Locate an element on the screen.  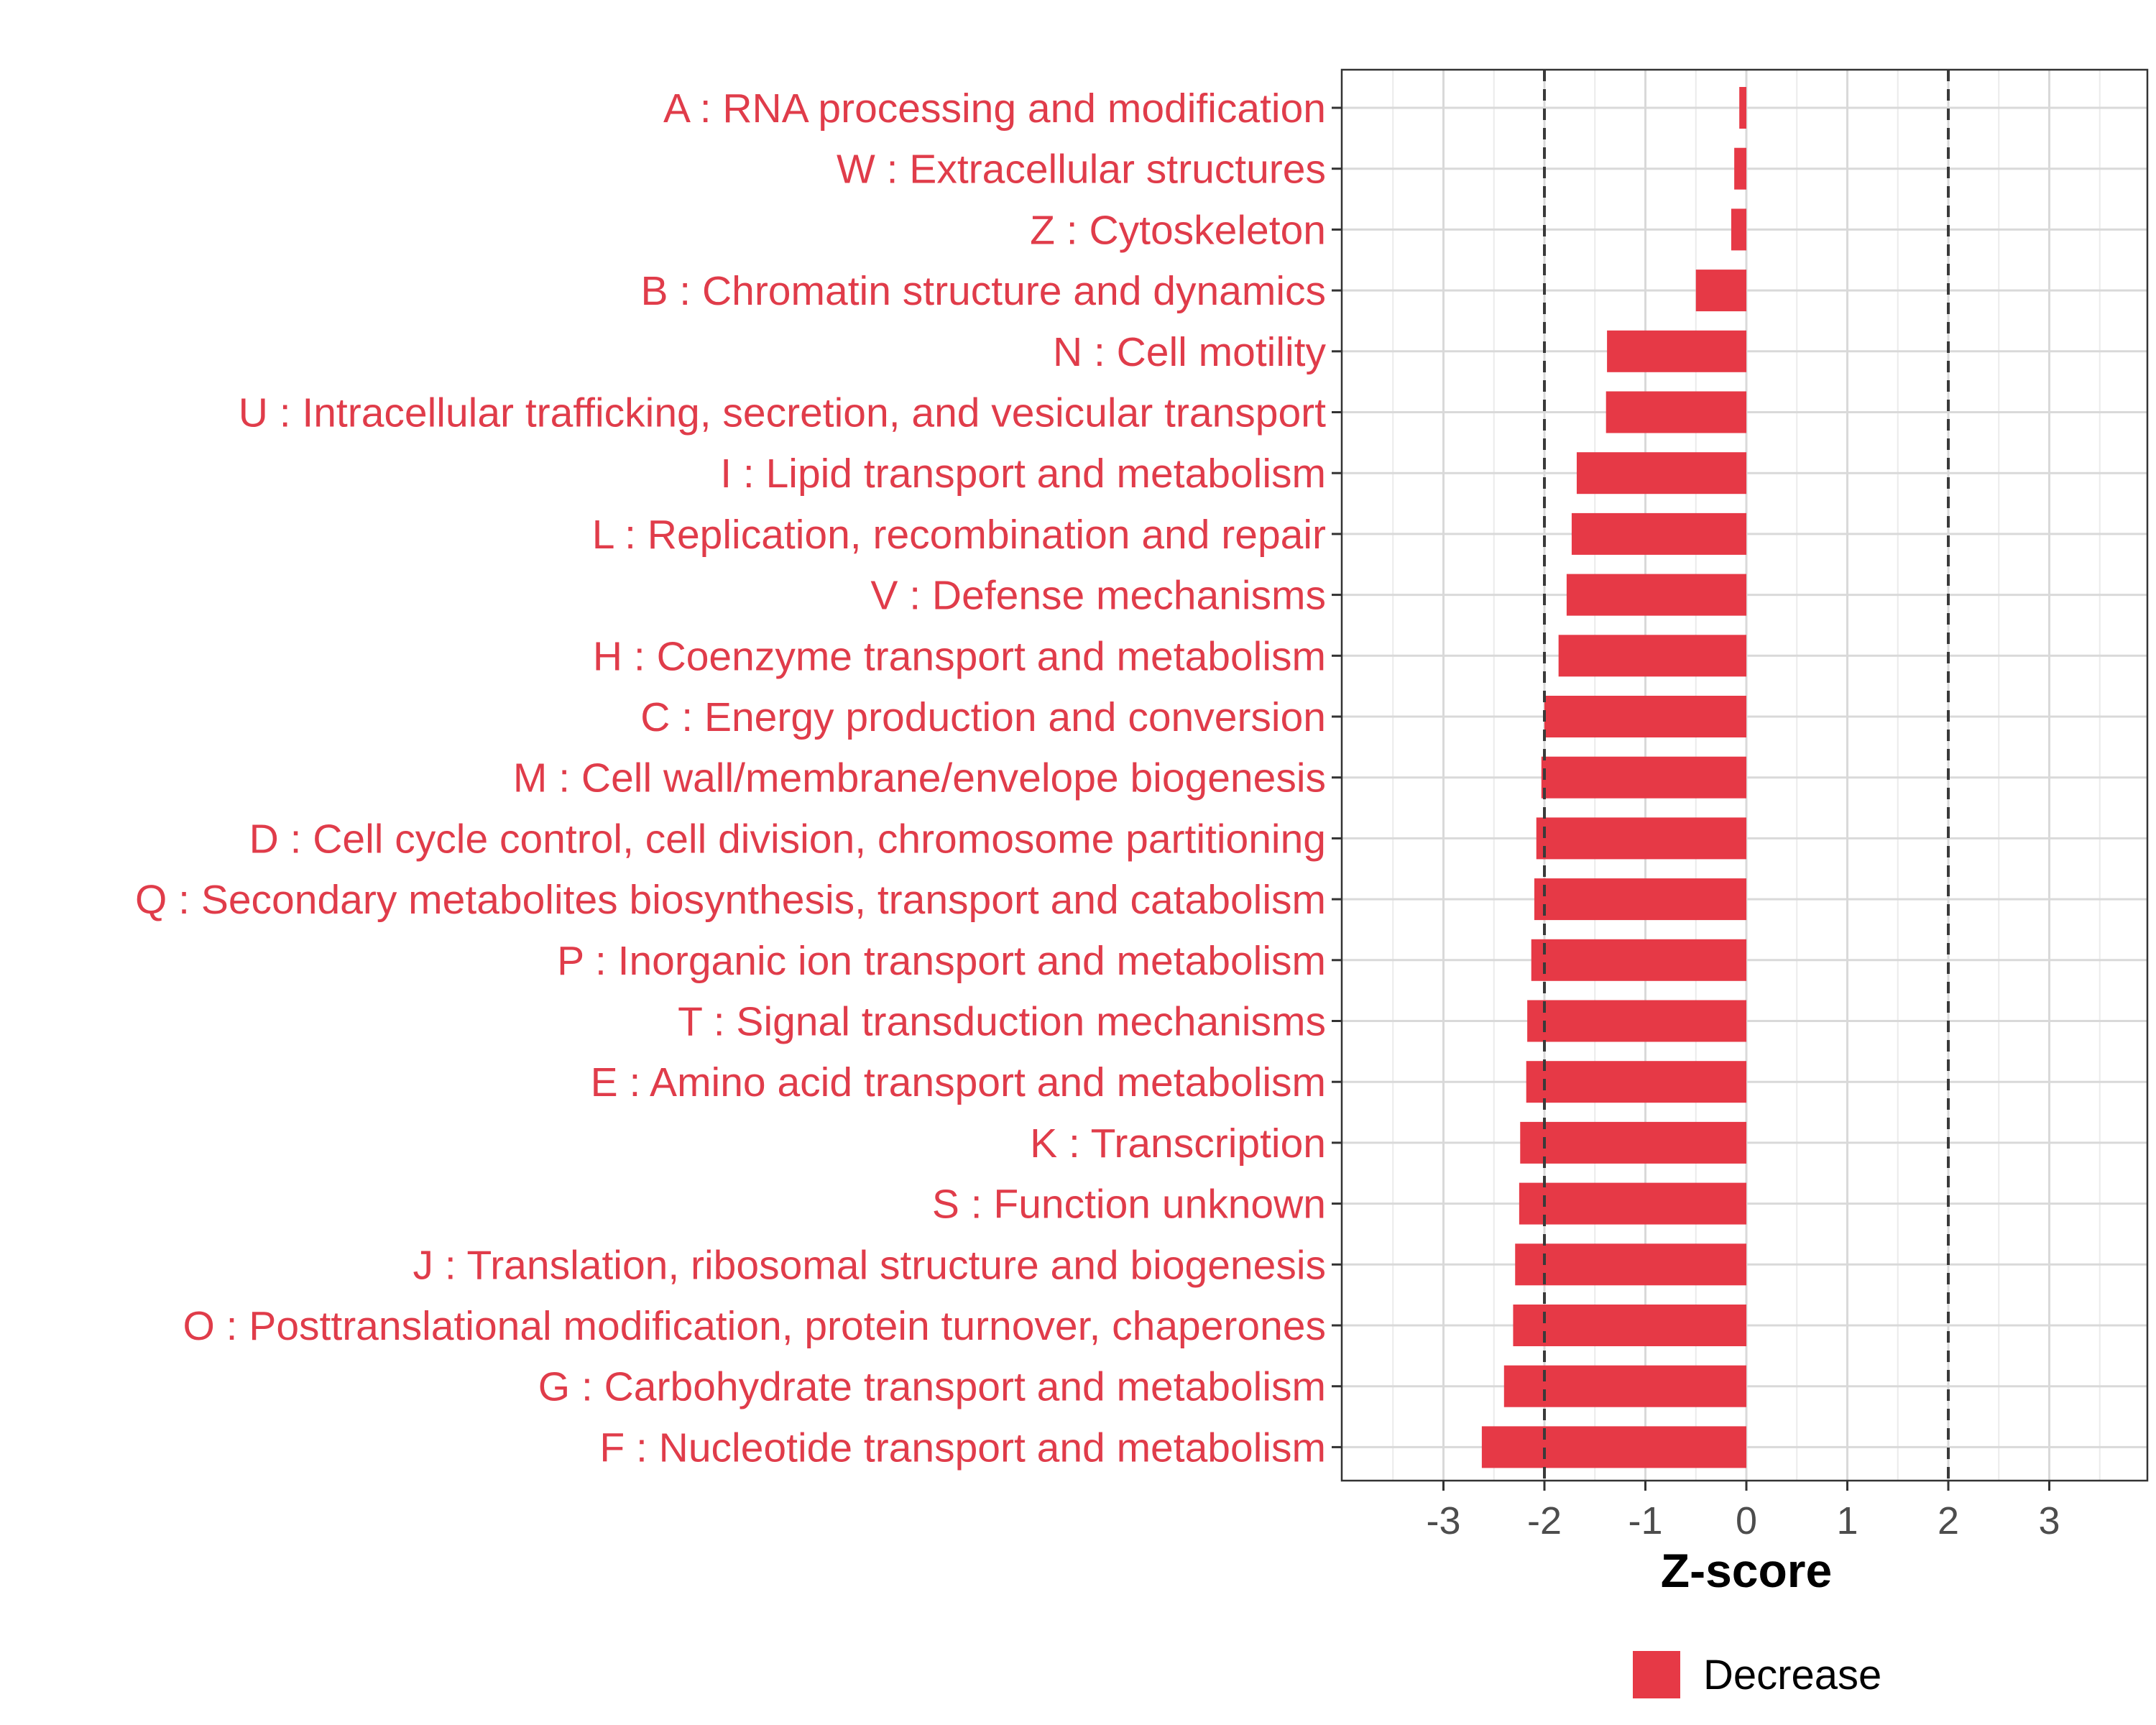
x-tick-label: -1 is located at coordinates (1645, 1520).